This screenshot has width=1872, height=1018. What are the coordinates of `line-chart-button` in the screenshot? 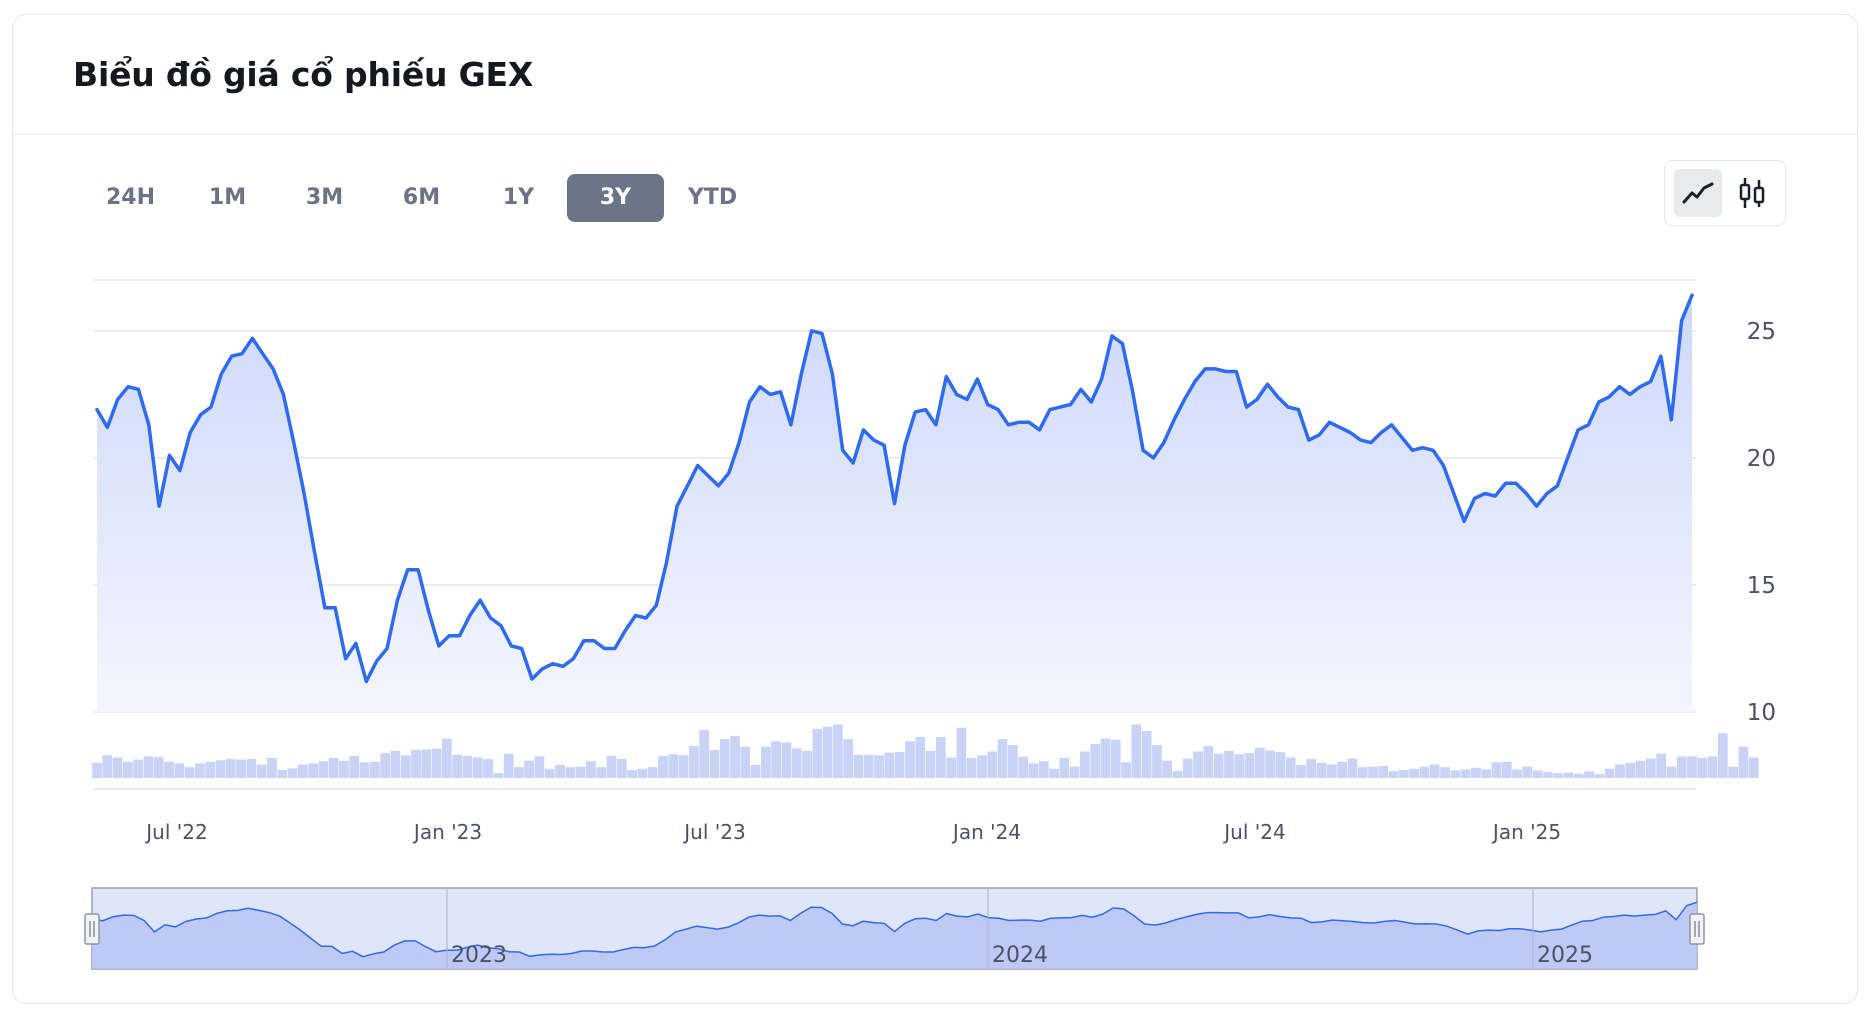 It's located at (1698, 193).